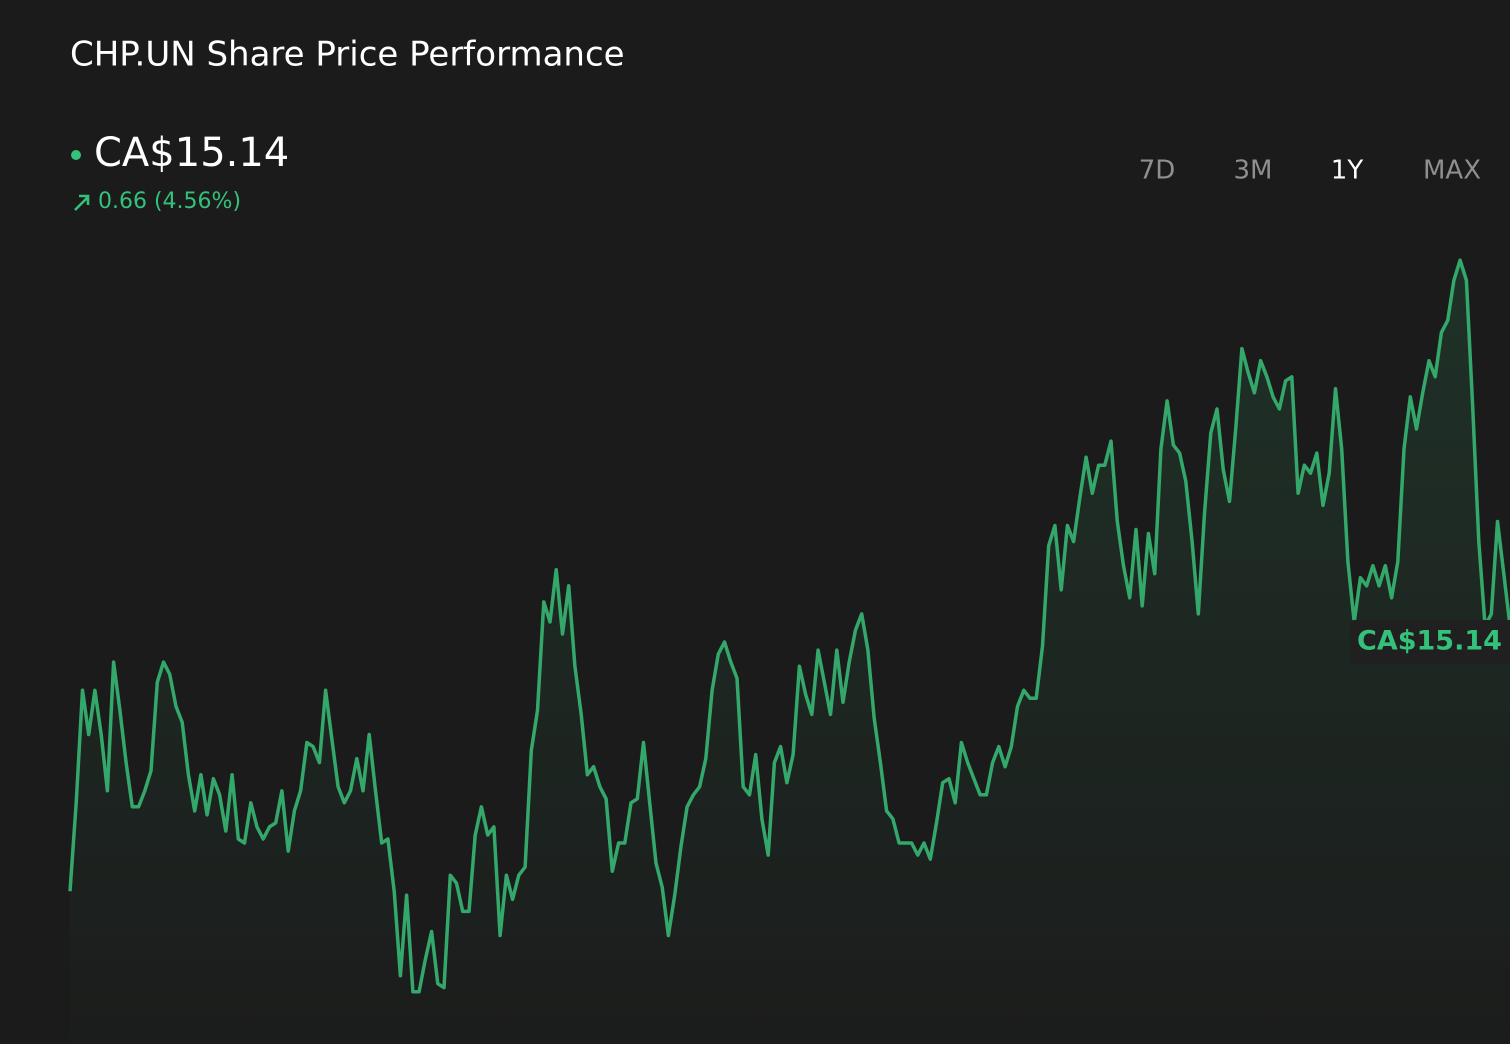 The image size is (1510, 1044). Describe the element at coordinates (82, 202) in the screenshot. I see `up-arrow-icon` at that location.